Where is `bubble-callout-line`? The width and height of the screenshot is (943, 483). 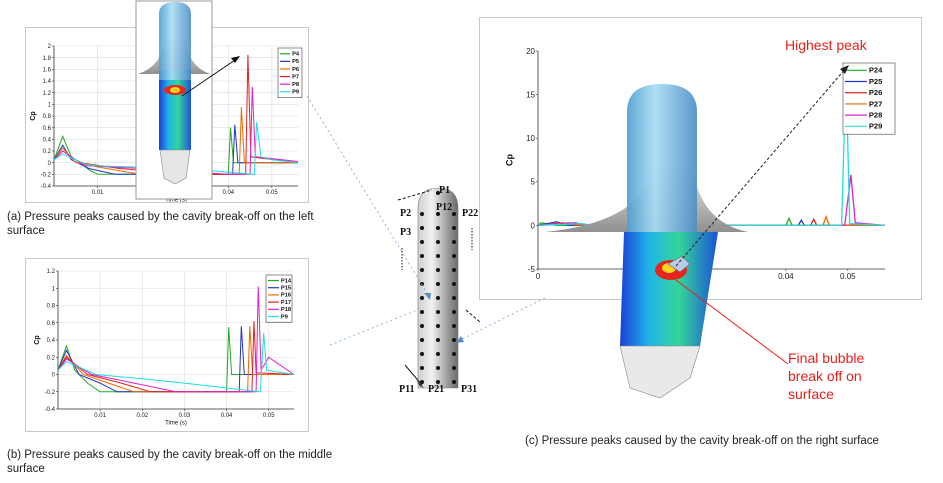
bubble-callout-line is located at coordinates (732, 322).